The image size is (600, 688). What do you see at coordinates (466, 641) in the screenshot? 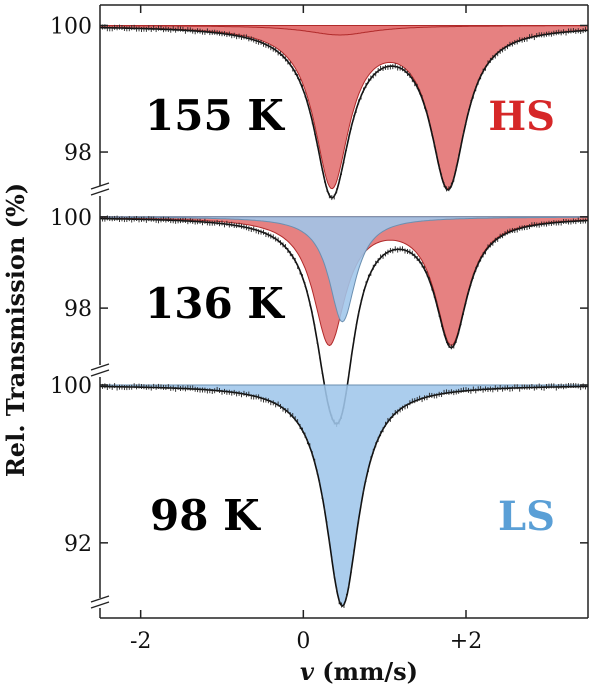
I see `x-tick-label: +2` at bounding box center [466, 641].